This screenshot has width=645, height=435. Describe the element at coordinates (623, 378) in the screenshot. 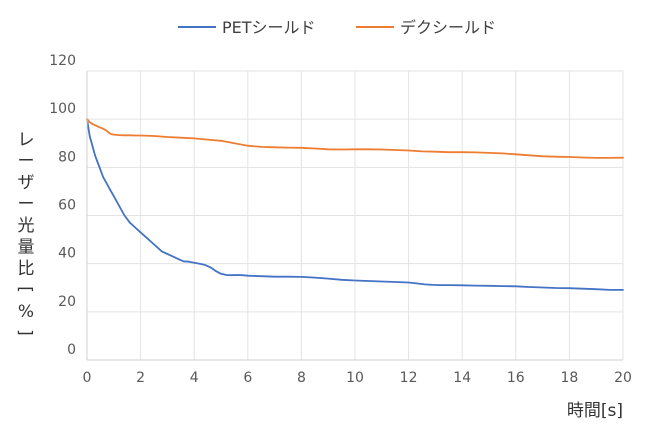

I see `x-tick-label: 20` at that location.